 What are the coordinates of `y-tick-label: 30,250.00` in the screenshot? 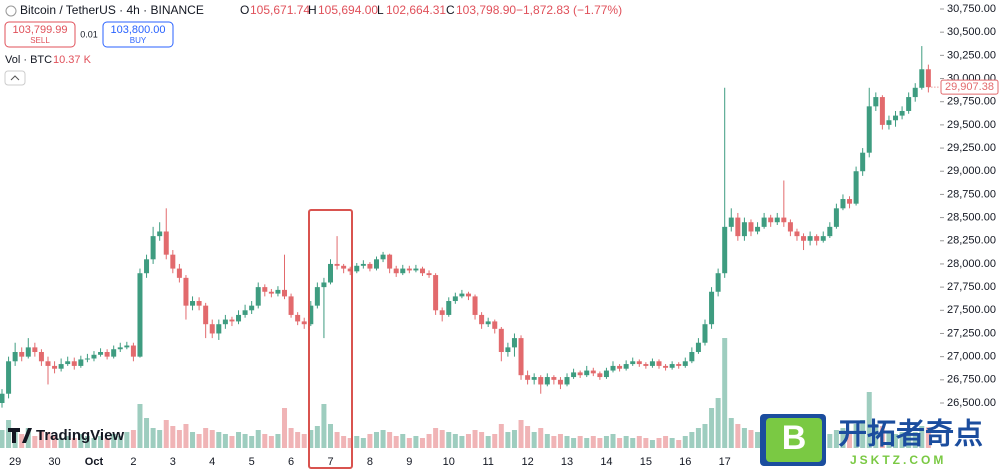 It's located at (971, 55).